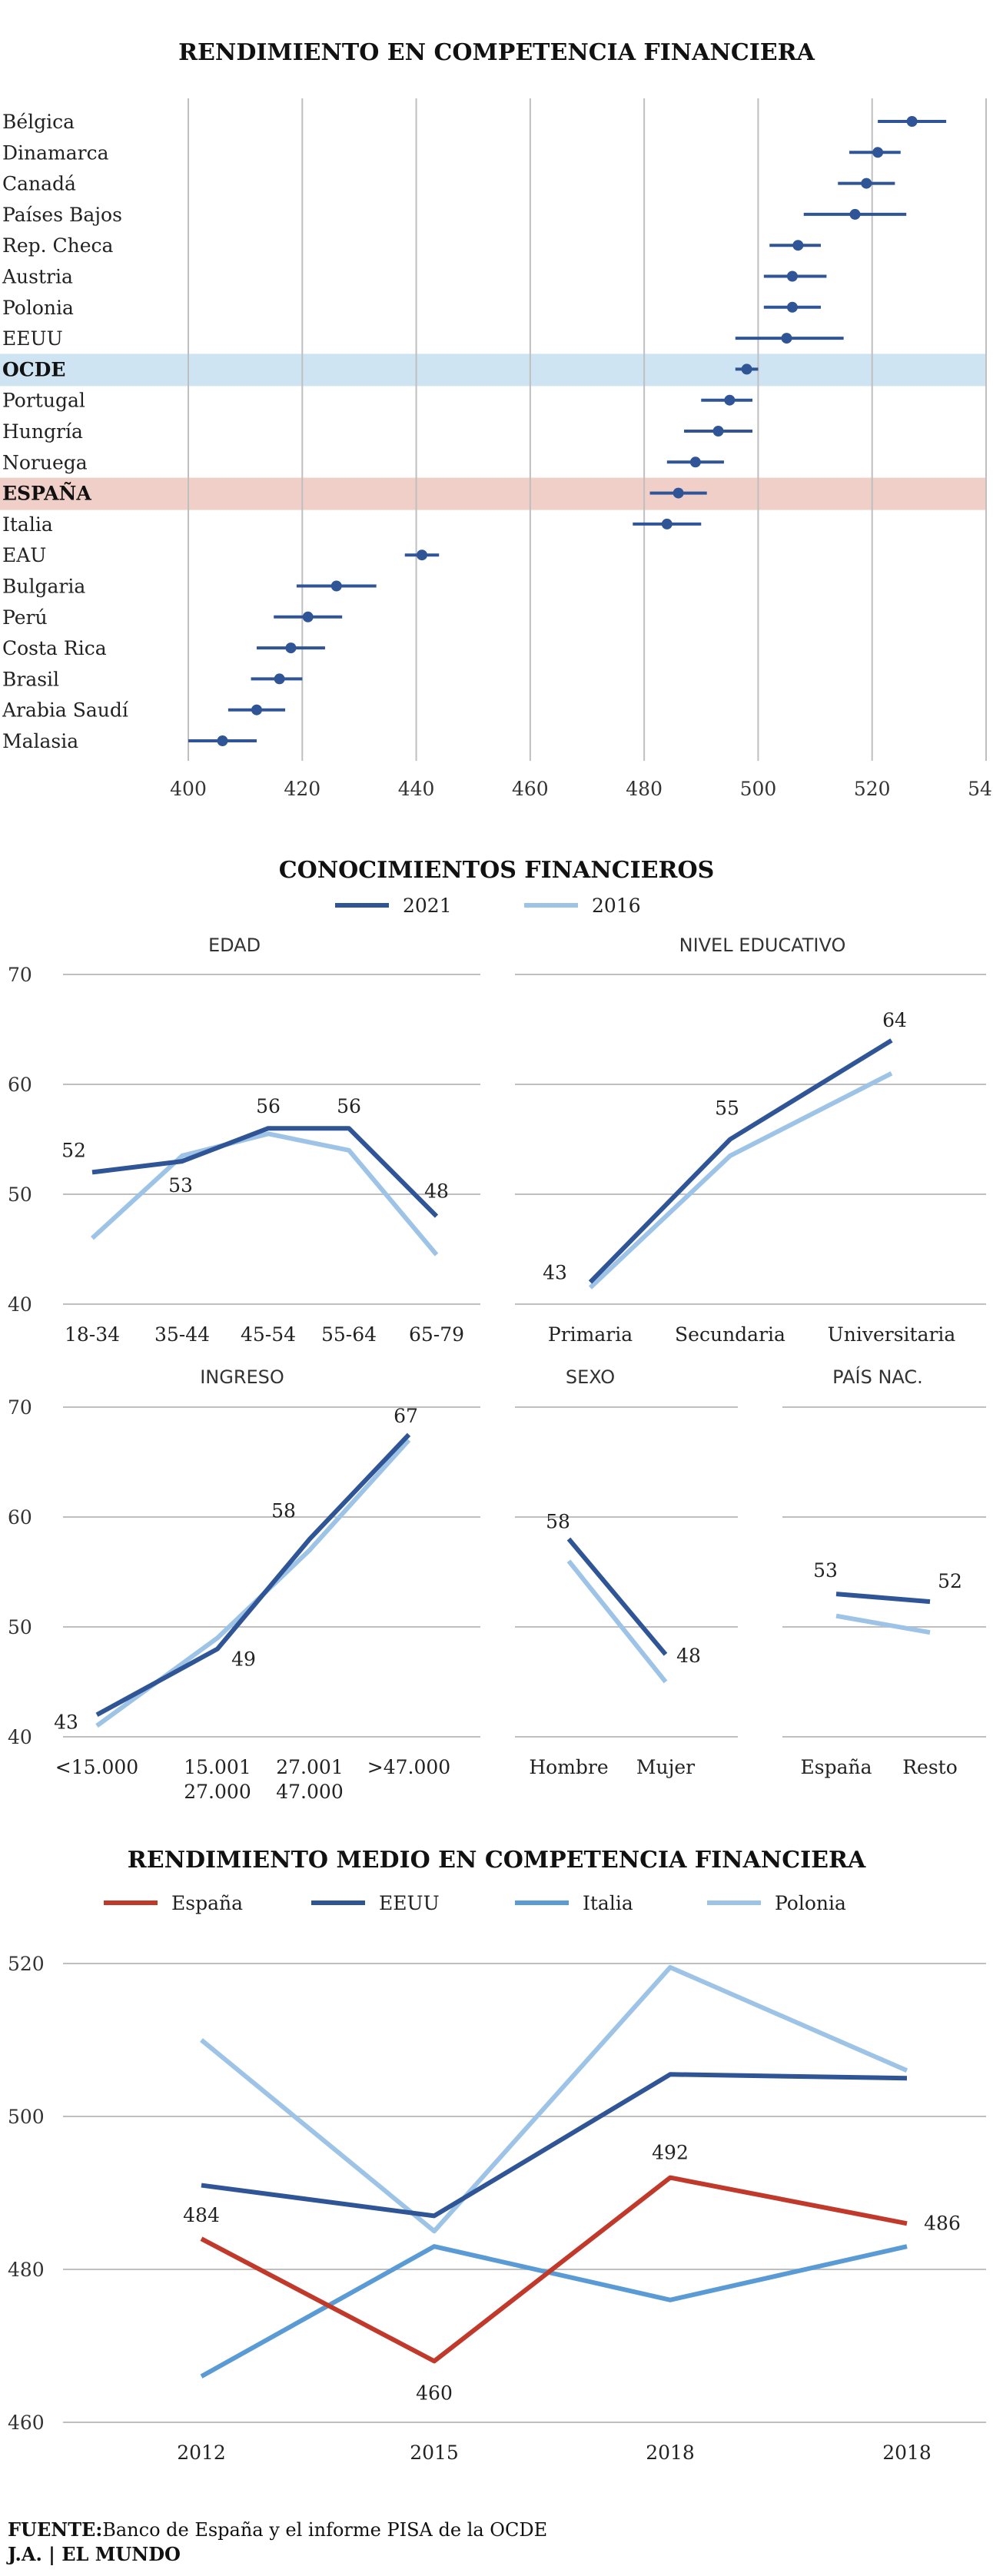 This screenshot has width=993, height=2576. What do you see at coordinates (243, 1660) in the screenshot?
I see `data-label: 49` at bounding box center [243, 1660].